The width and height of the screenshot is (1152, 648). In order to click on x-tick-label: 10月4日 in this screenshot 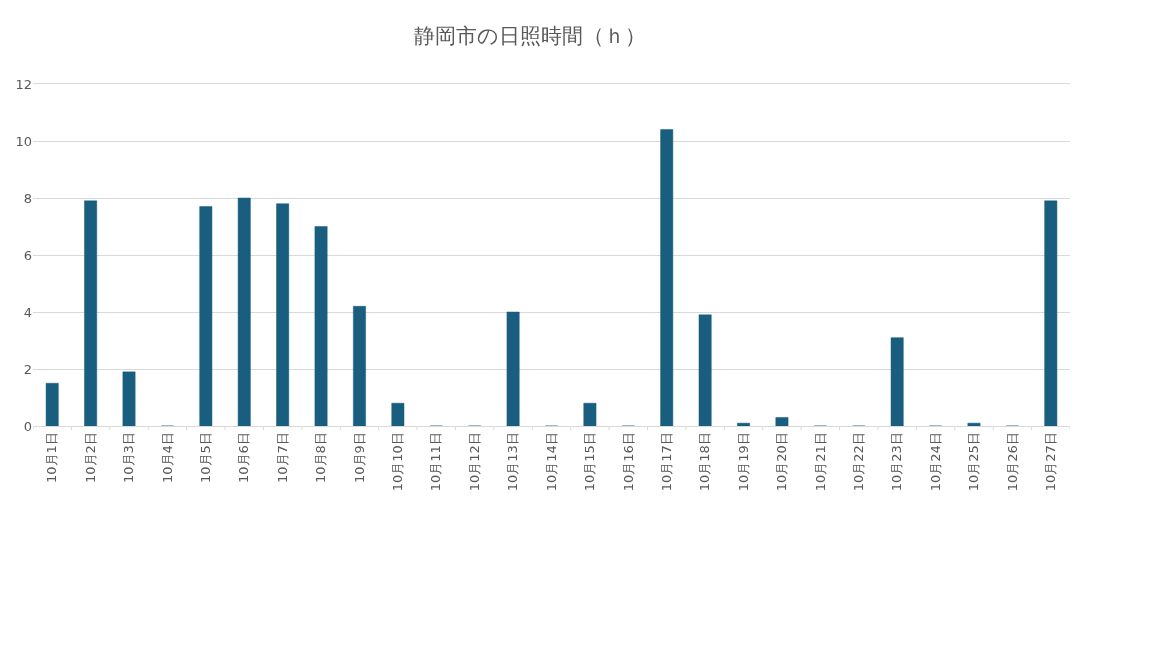, I will do `click(167, 458)`.